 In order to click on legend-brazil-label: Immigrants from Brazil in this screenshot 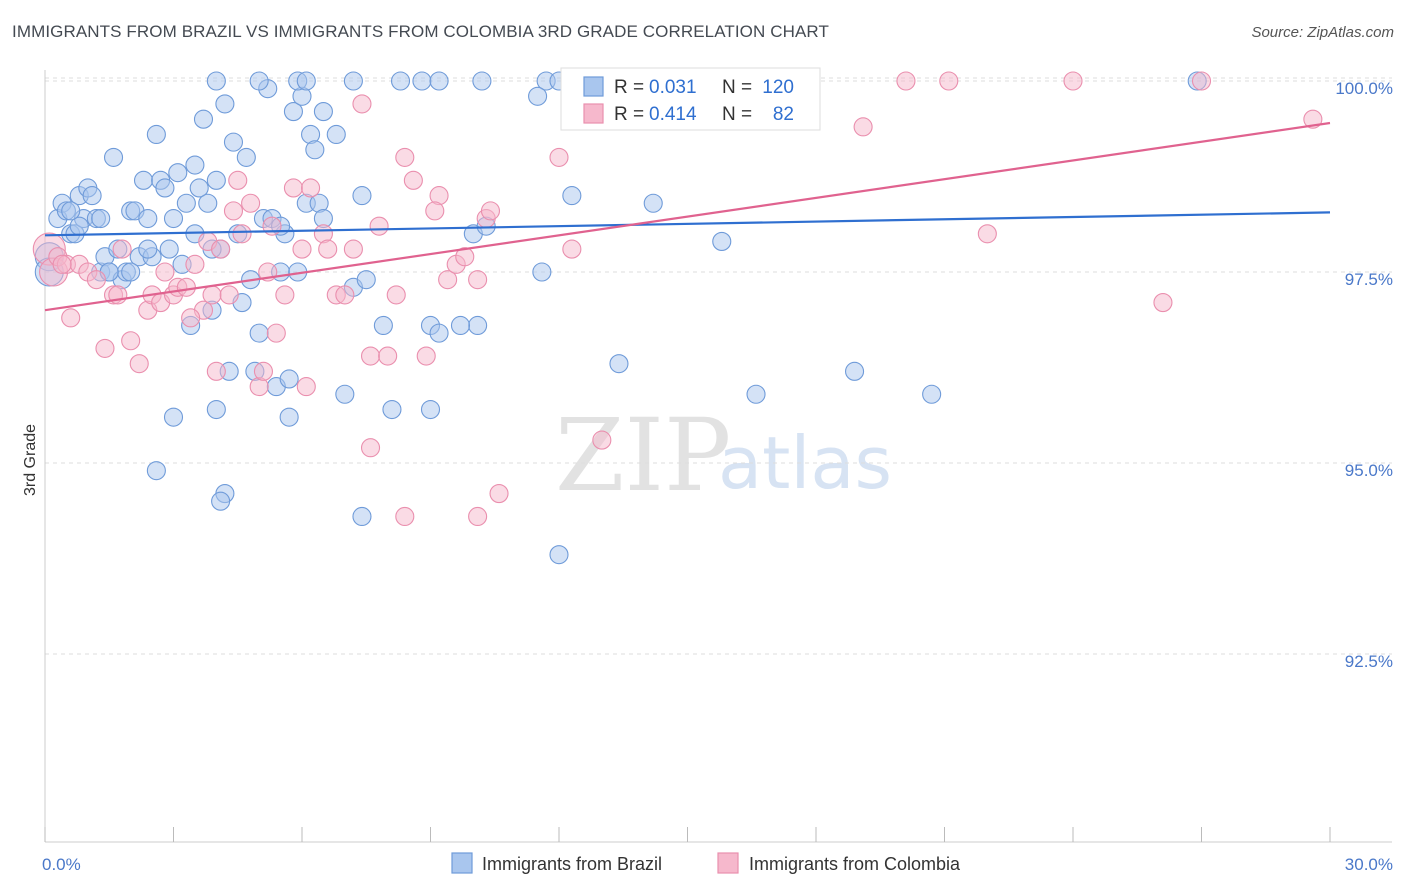, I will do `click(572, 864)`.